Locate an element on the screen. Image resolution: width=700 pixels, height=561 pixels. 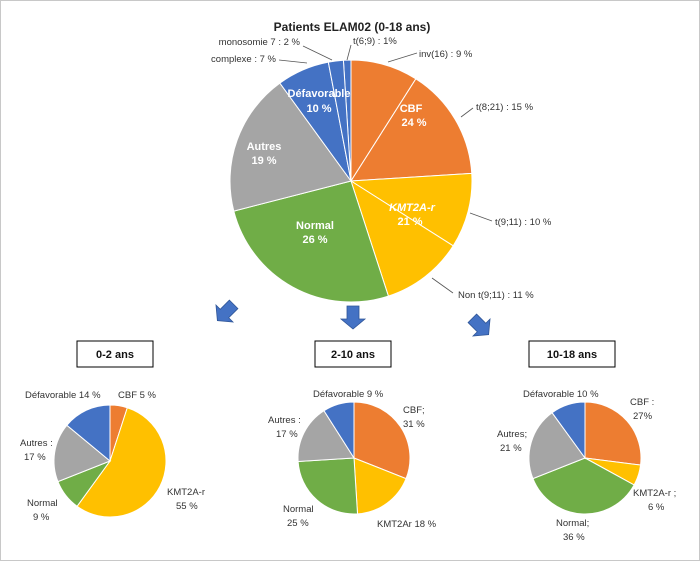
g3-label-cbf: CBF : is located at coordinates (642, 402).